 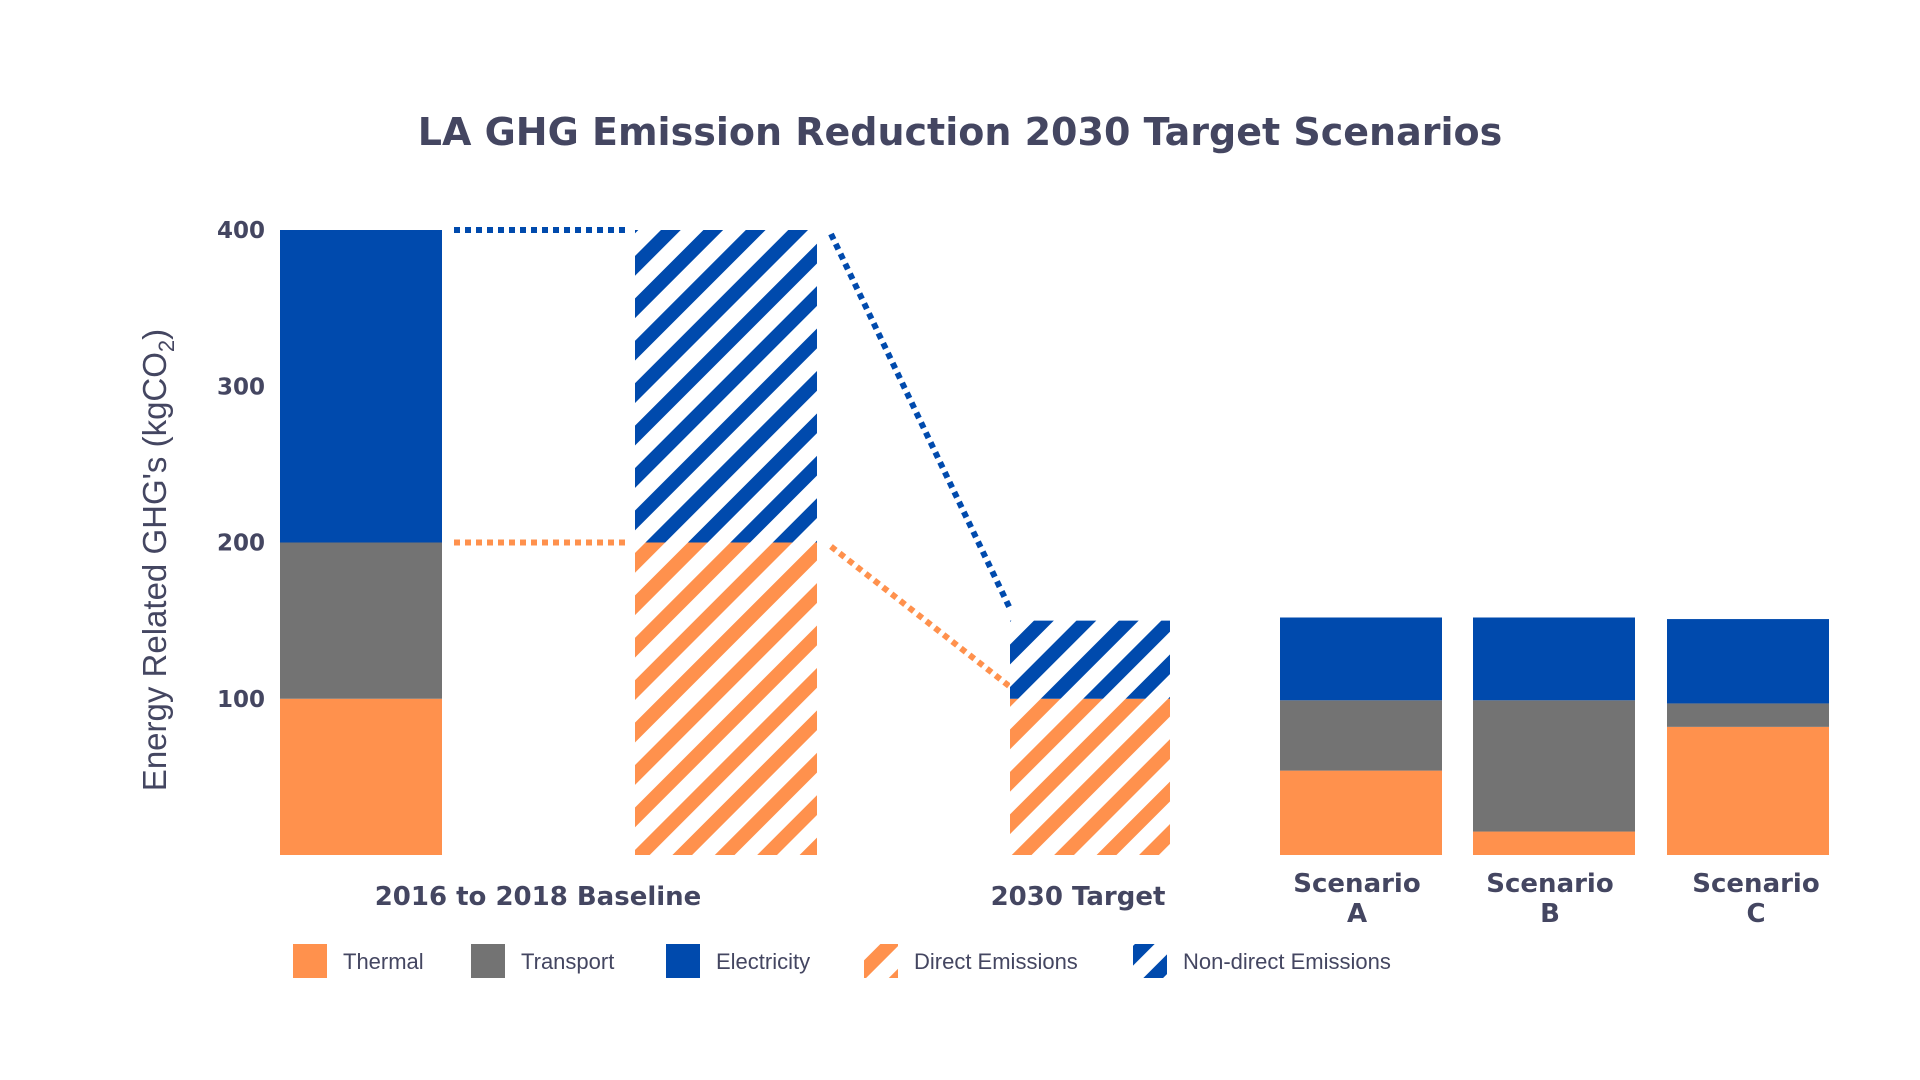 I want to click on category-label-scenario-a: Scenario A, so click(x=1356, y=899).